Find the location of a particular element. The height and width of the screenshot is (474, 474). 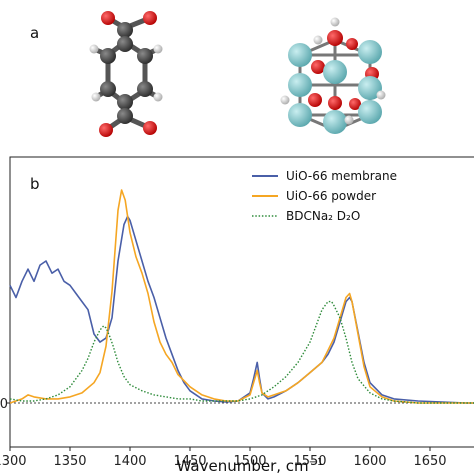

x-axis-label: Wavenumber, cm−1 is located at coordinates (250, 465).